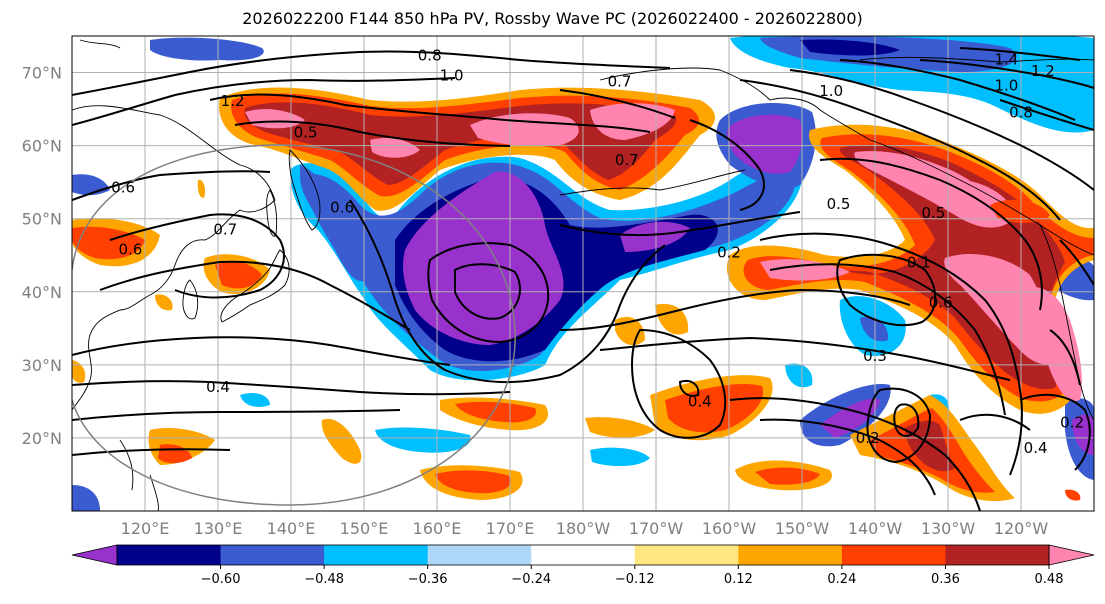 The height and width of the screenshot is (604, 1105). Describe the element at coordinates (980, 193) in the screenshot. I see `shade-pink-east3` at that location.